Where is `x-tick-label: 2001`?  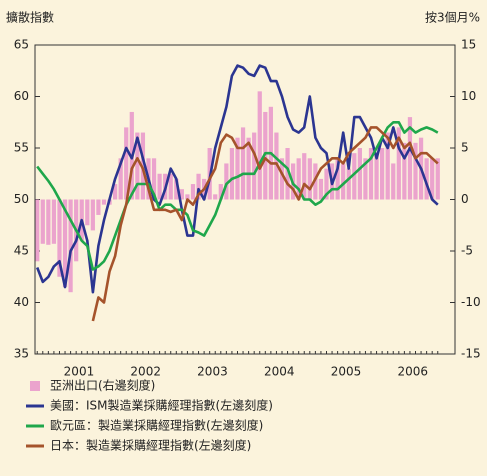 x-tick-label: 2001 is located at coordinates (79, 372).